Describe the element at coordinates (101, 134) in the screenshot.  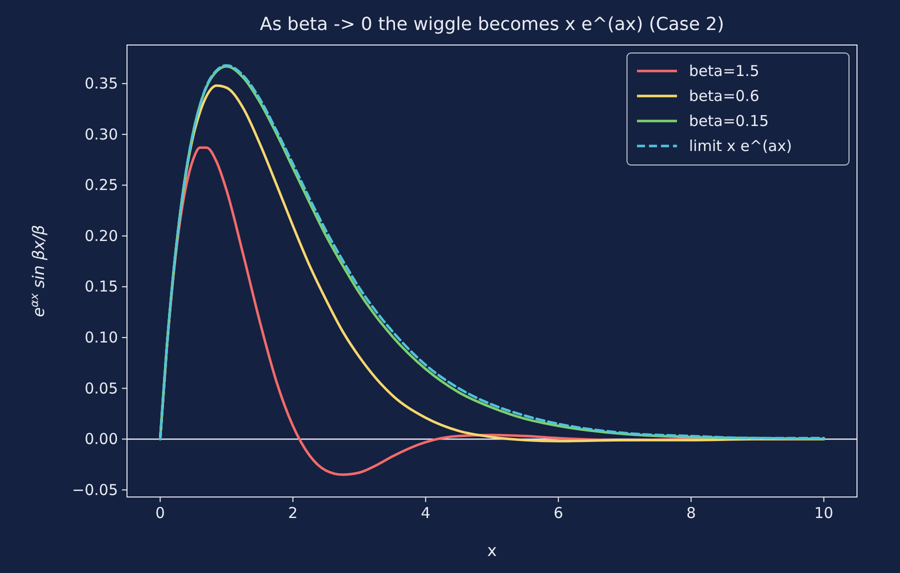
I see `y-tick-label: 0.30` at that location.